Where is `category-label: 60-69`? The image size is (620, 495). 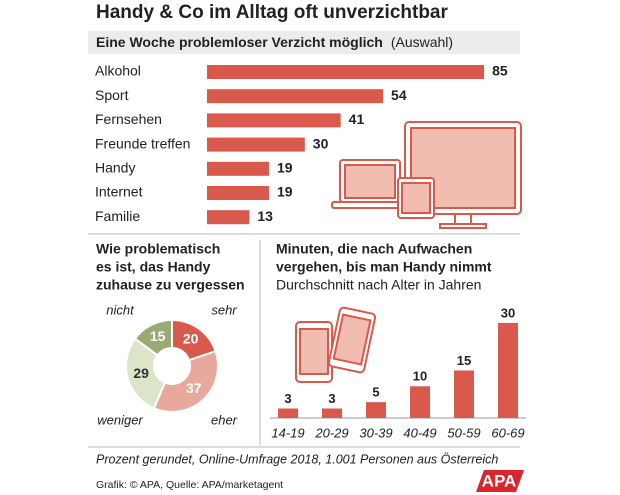
category-label: 60-69 is located at coordinates (507, 432).